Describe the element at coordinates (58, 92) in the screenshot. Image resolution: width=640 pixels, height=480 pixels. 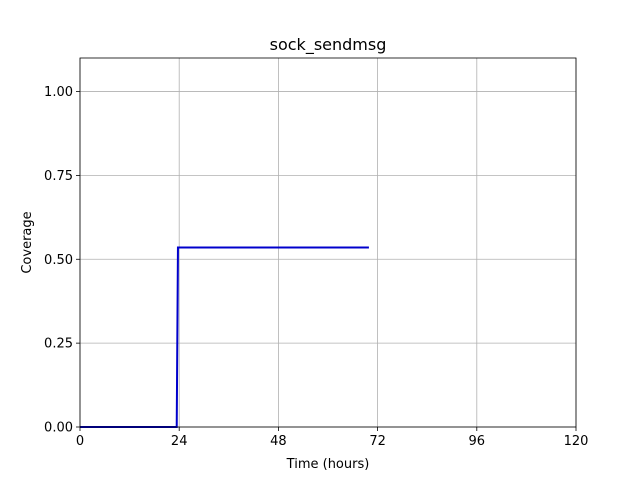
I see `y-tick-label: 1.00` at that location.